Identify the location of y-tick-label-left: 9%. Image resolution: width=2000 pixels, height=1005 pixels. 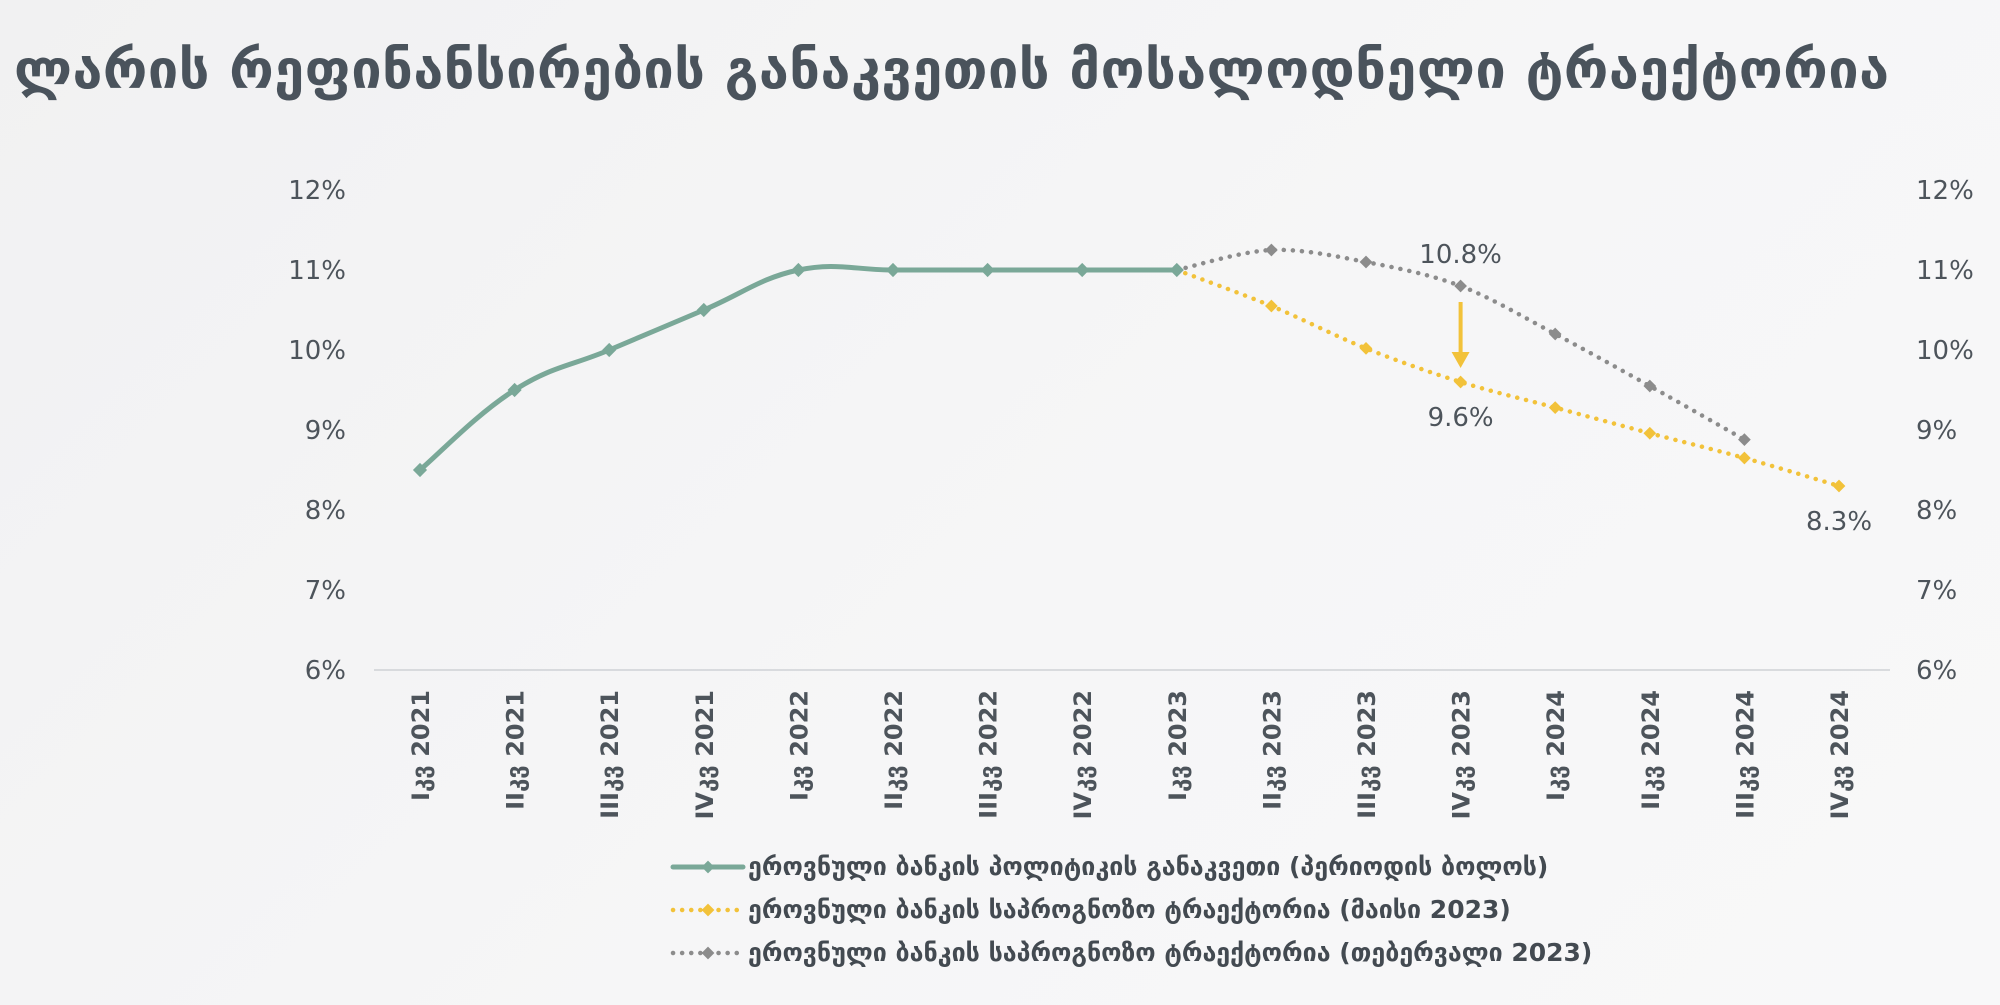
(325, 431).